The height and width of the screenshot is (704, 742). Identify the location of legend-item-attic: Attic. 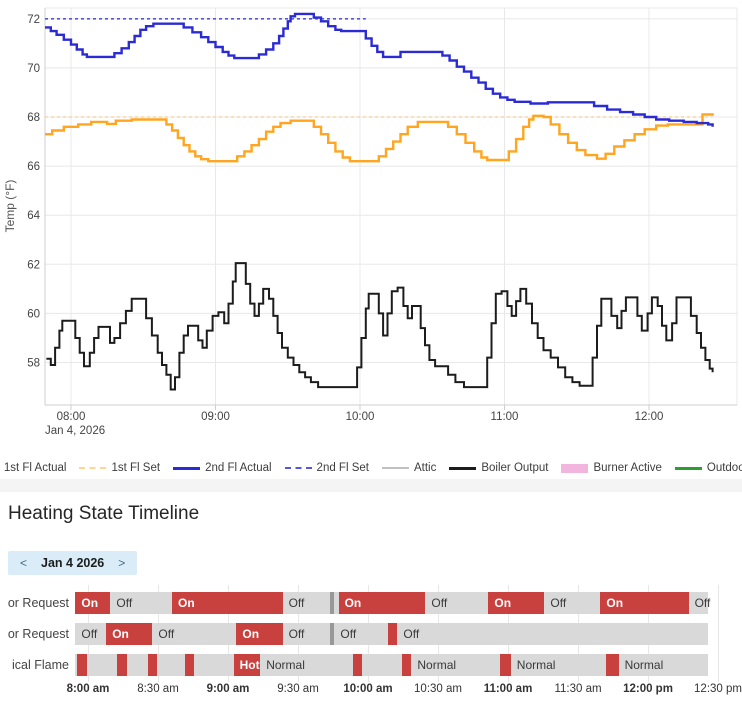
(409, 468).